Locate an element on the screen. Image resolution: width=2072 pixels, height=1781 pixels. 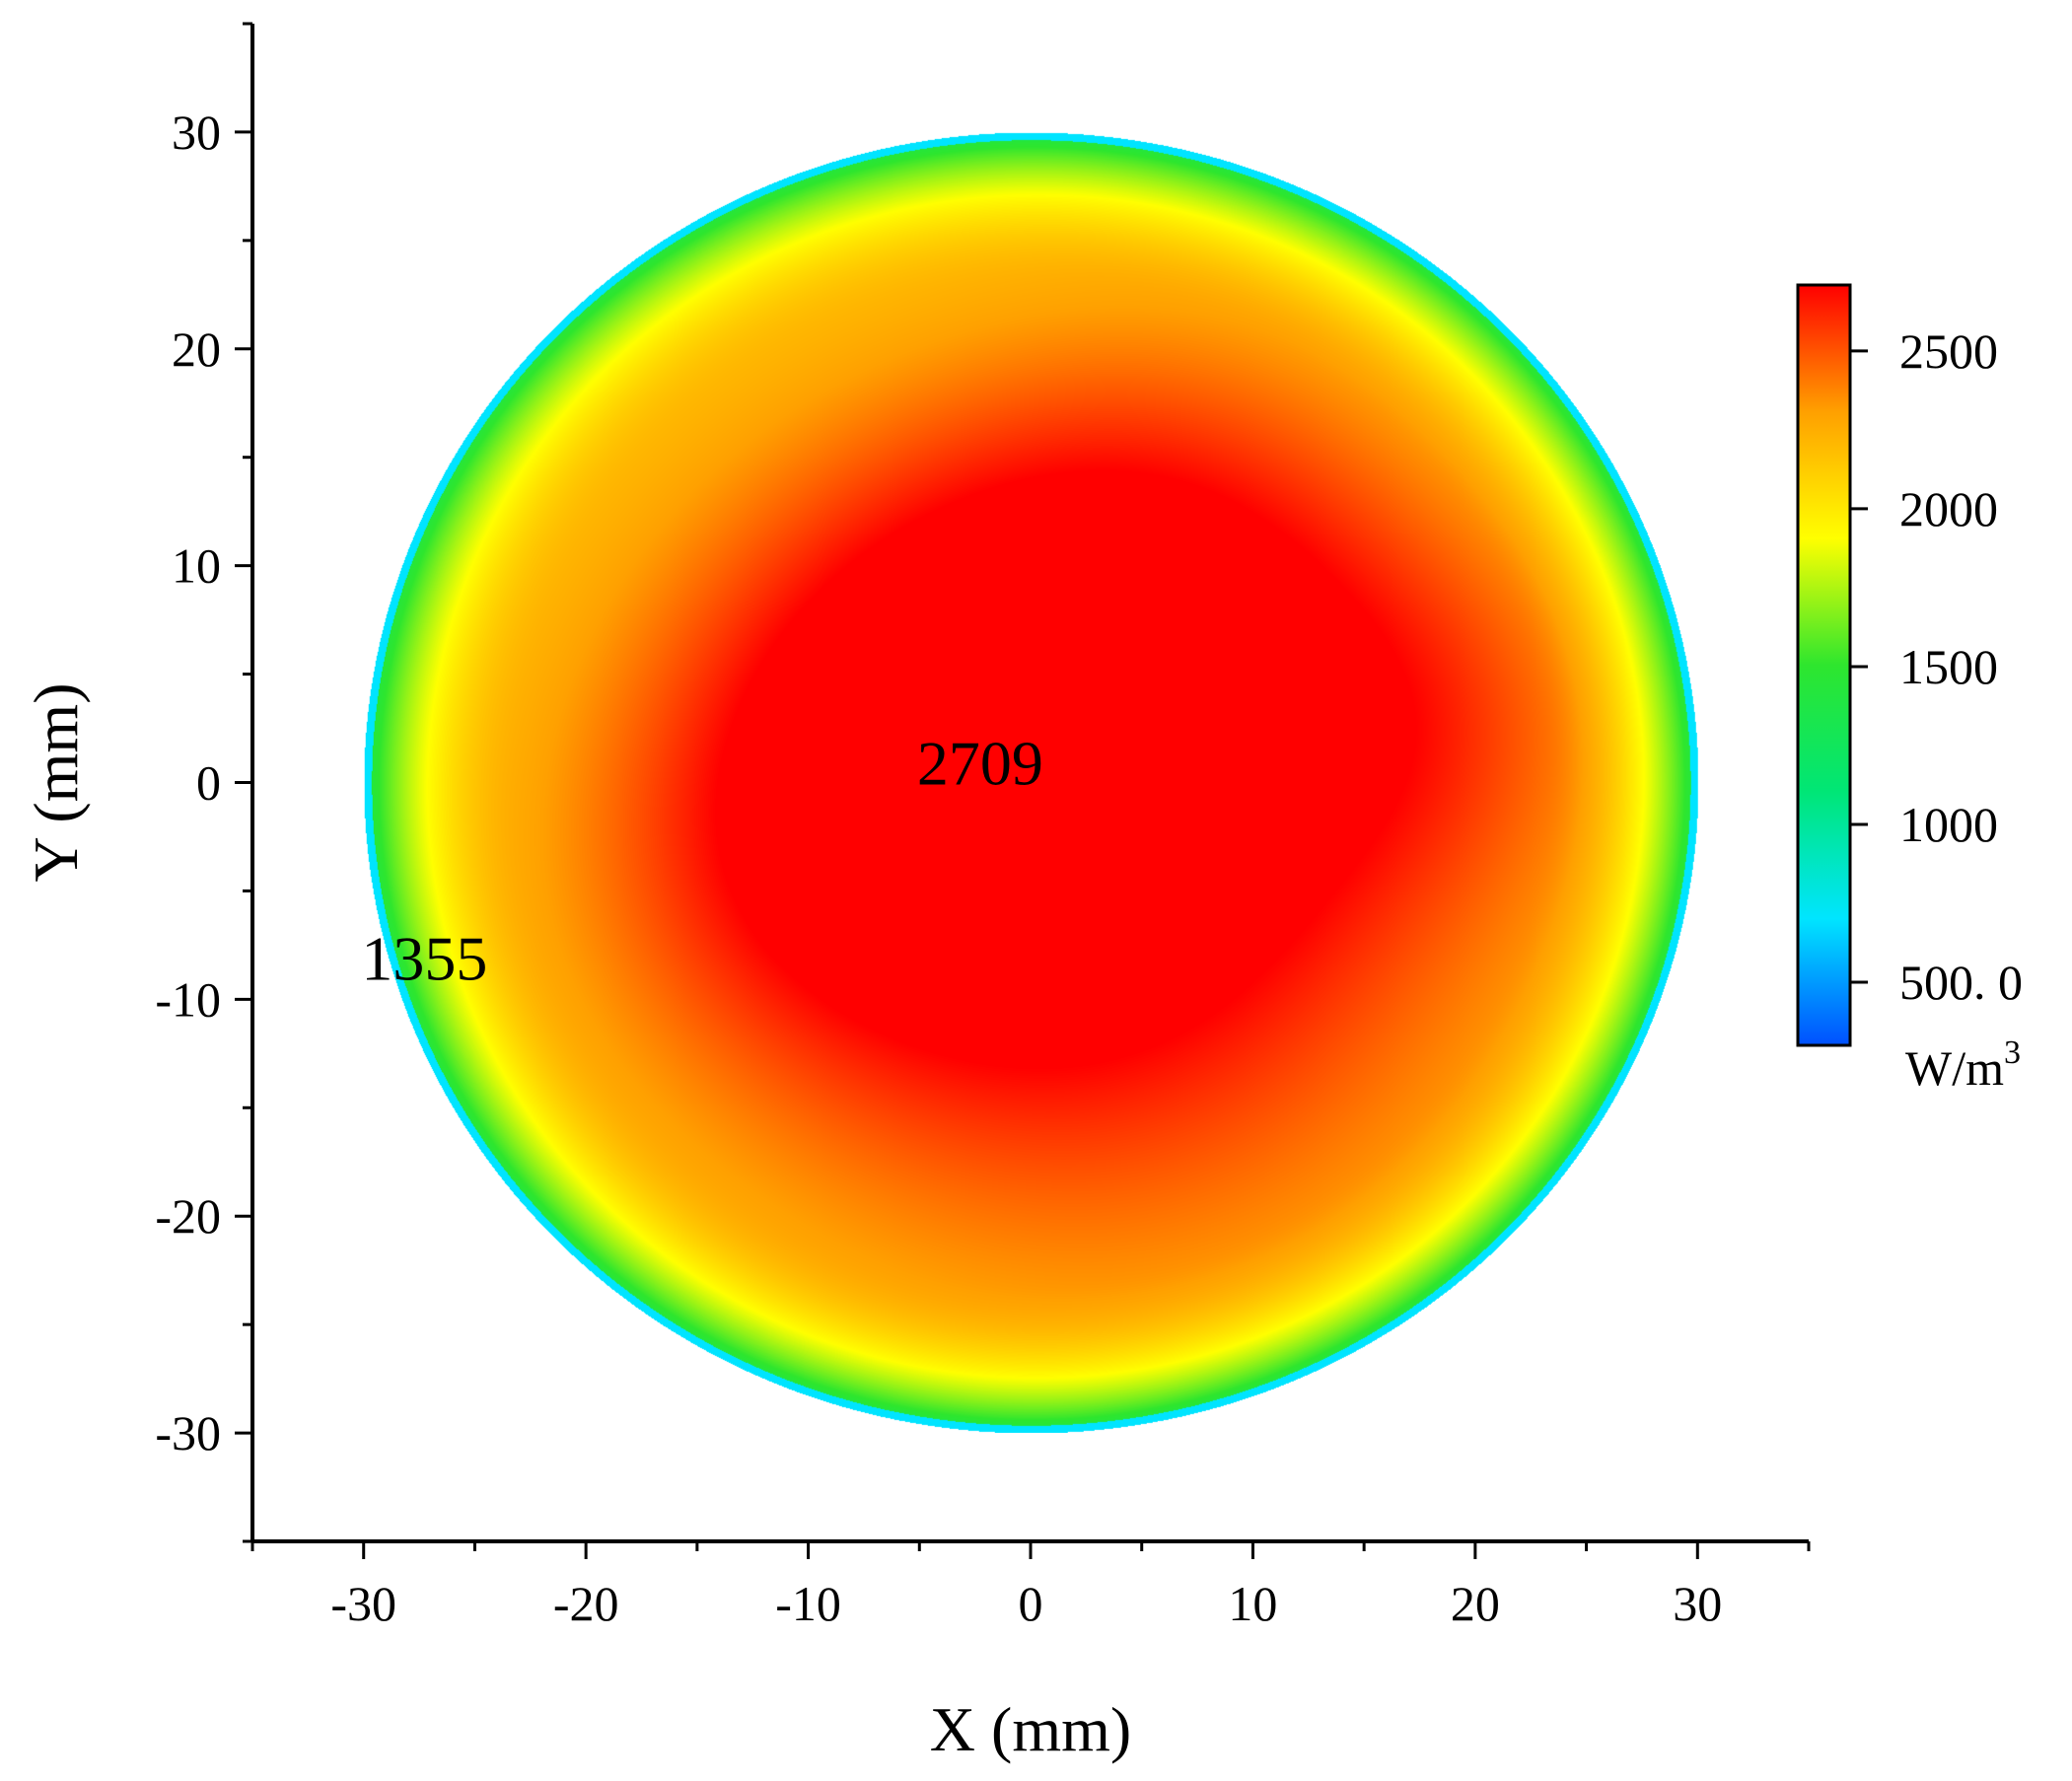
colorbar-tick-label: 2000 is located at coordinates (1948, 509).